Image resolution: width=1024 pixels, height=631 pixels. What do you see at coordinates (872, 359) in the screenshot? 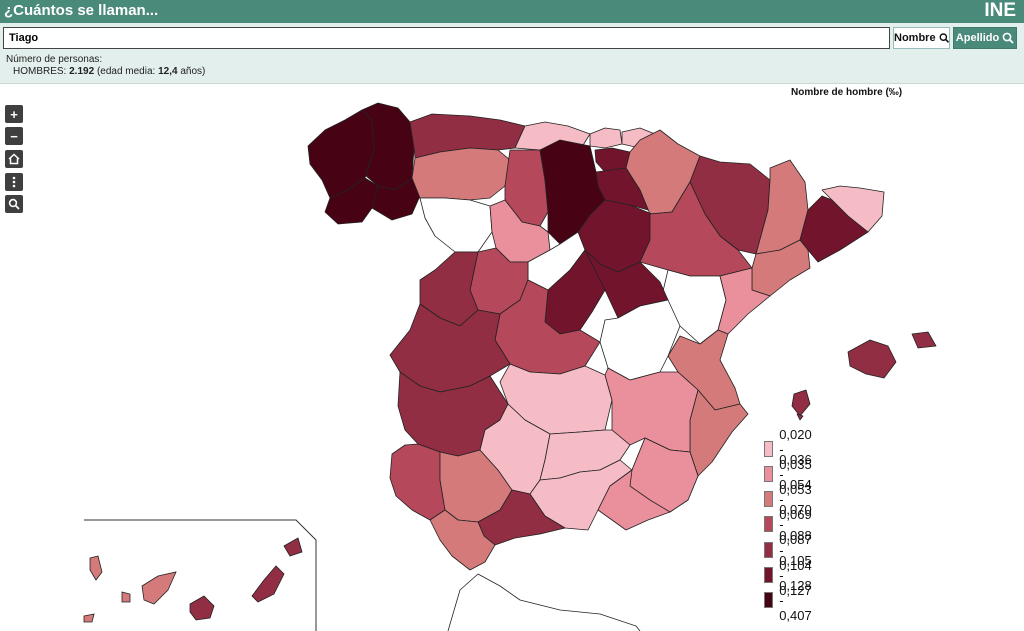
I see `province-mallorca` at bounding box center [872, 359].